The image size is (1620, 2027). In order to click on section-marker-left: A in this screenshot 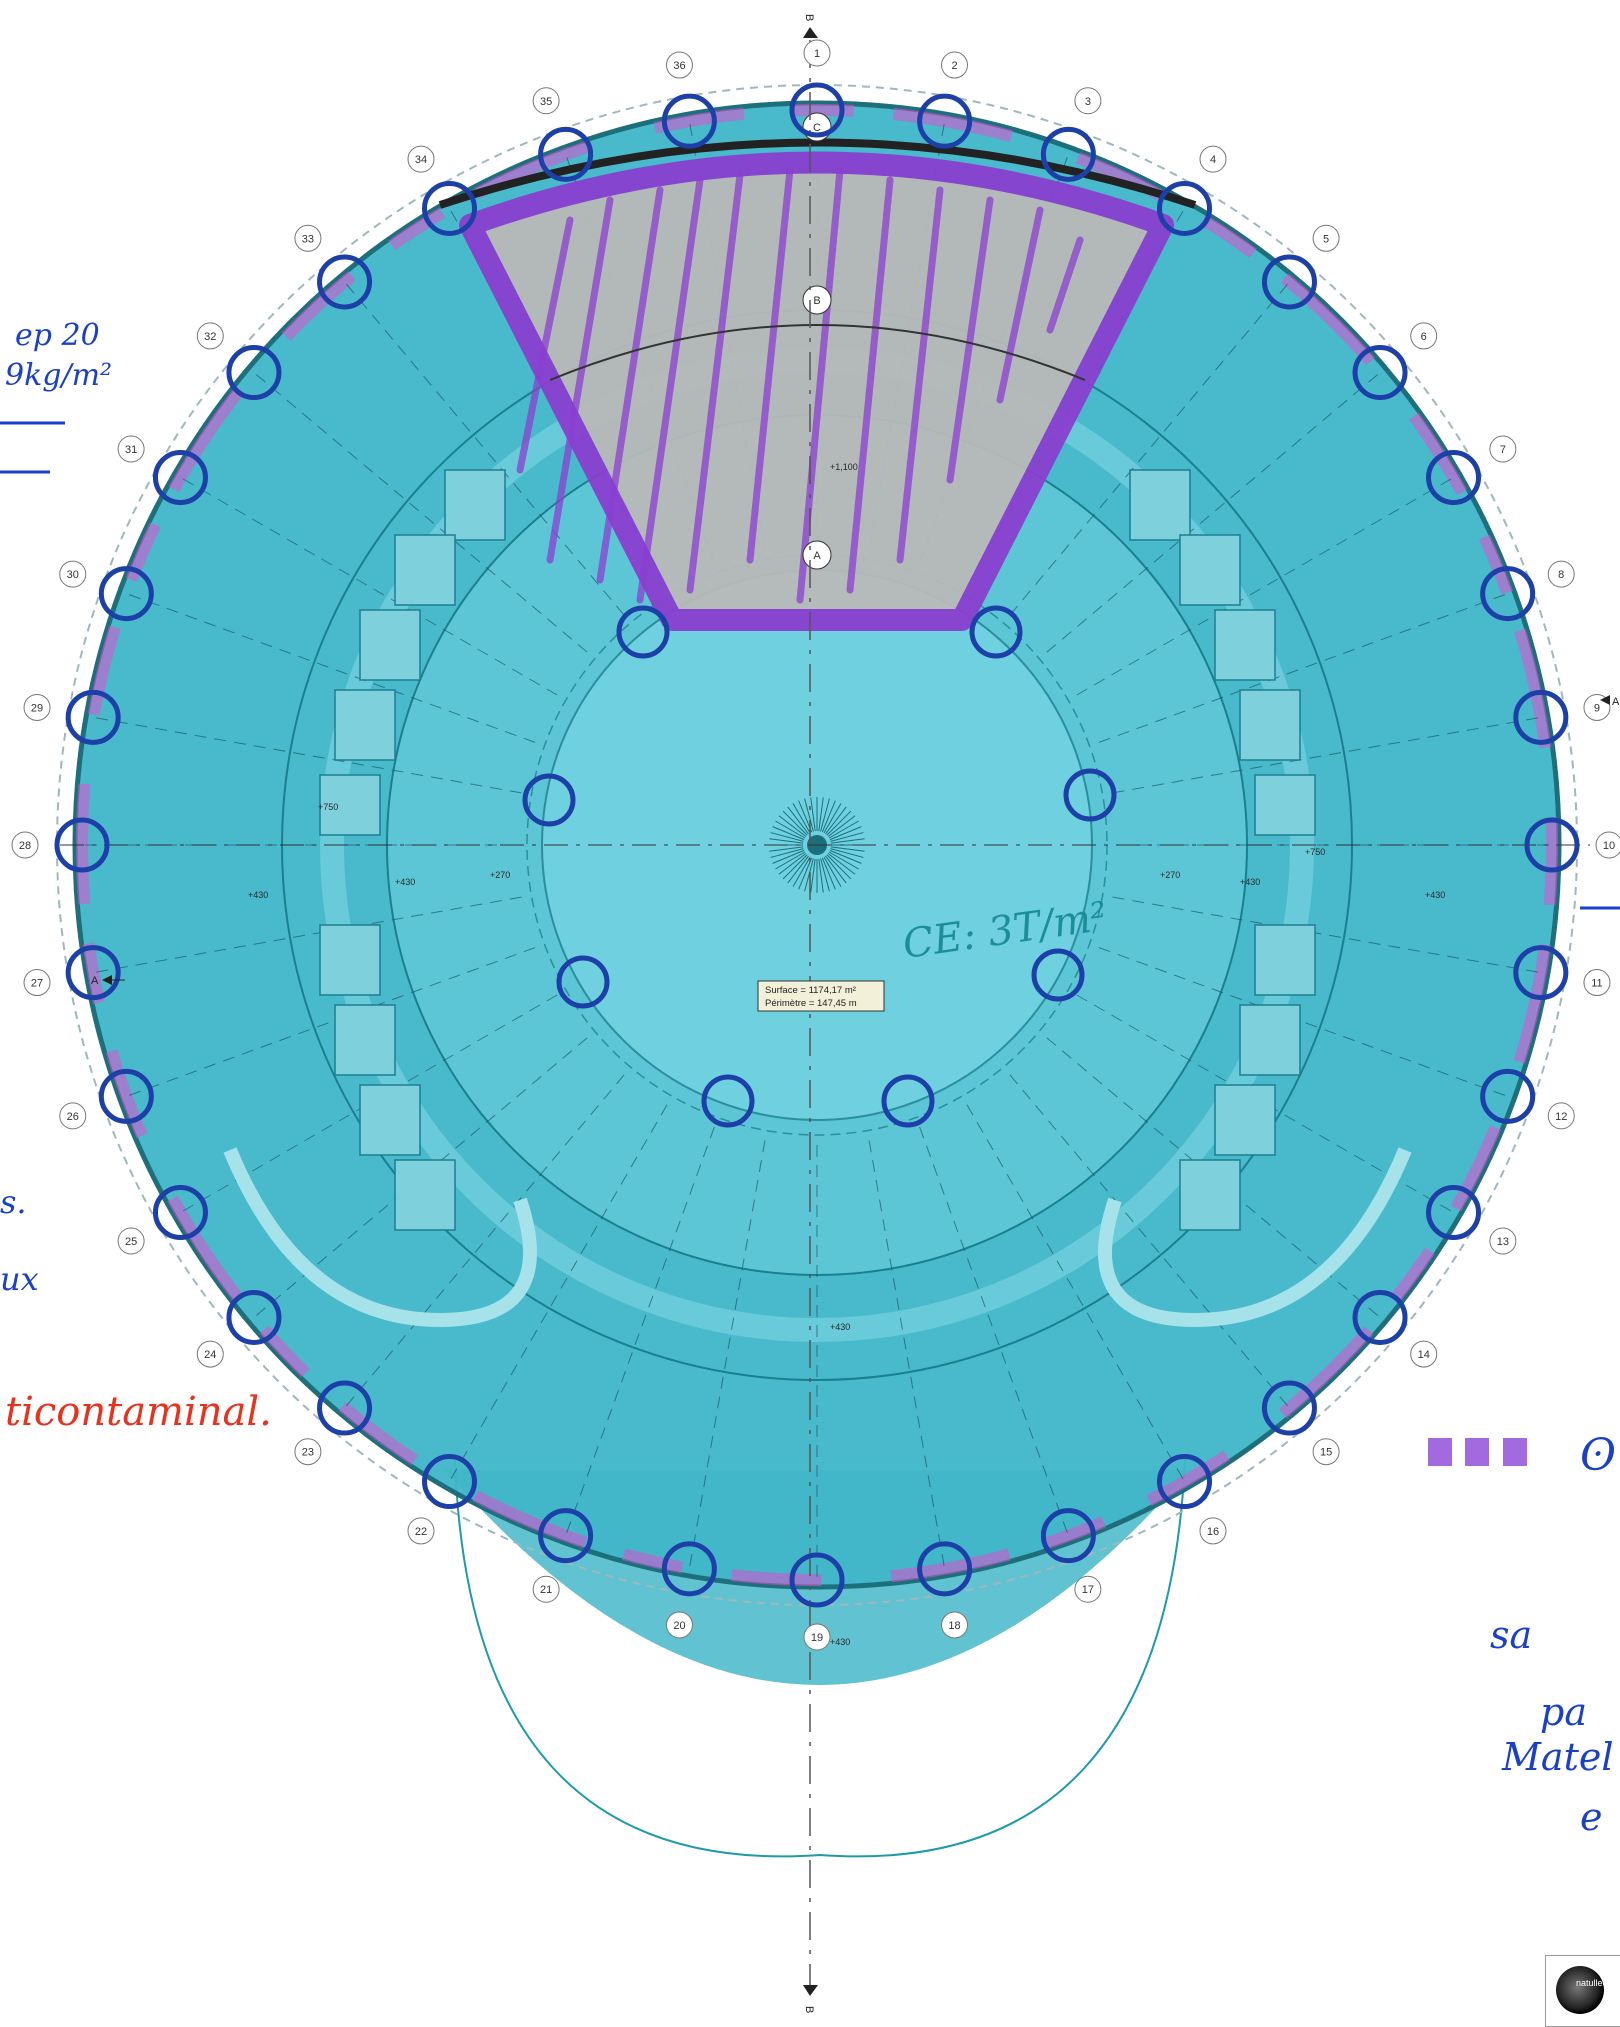, I will do `click(108, 981)`.